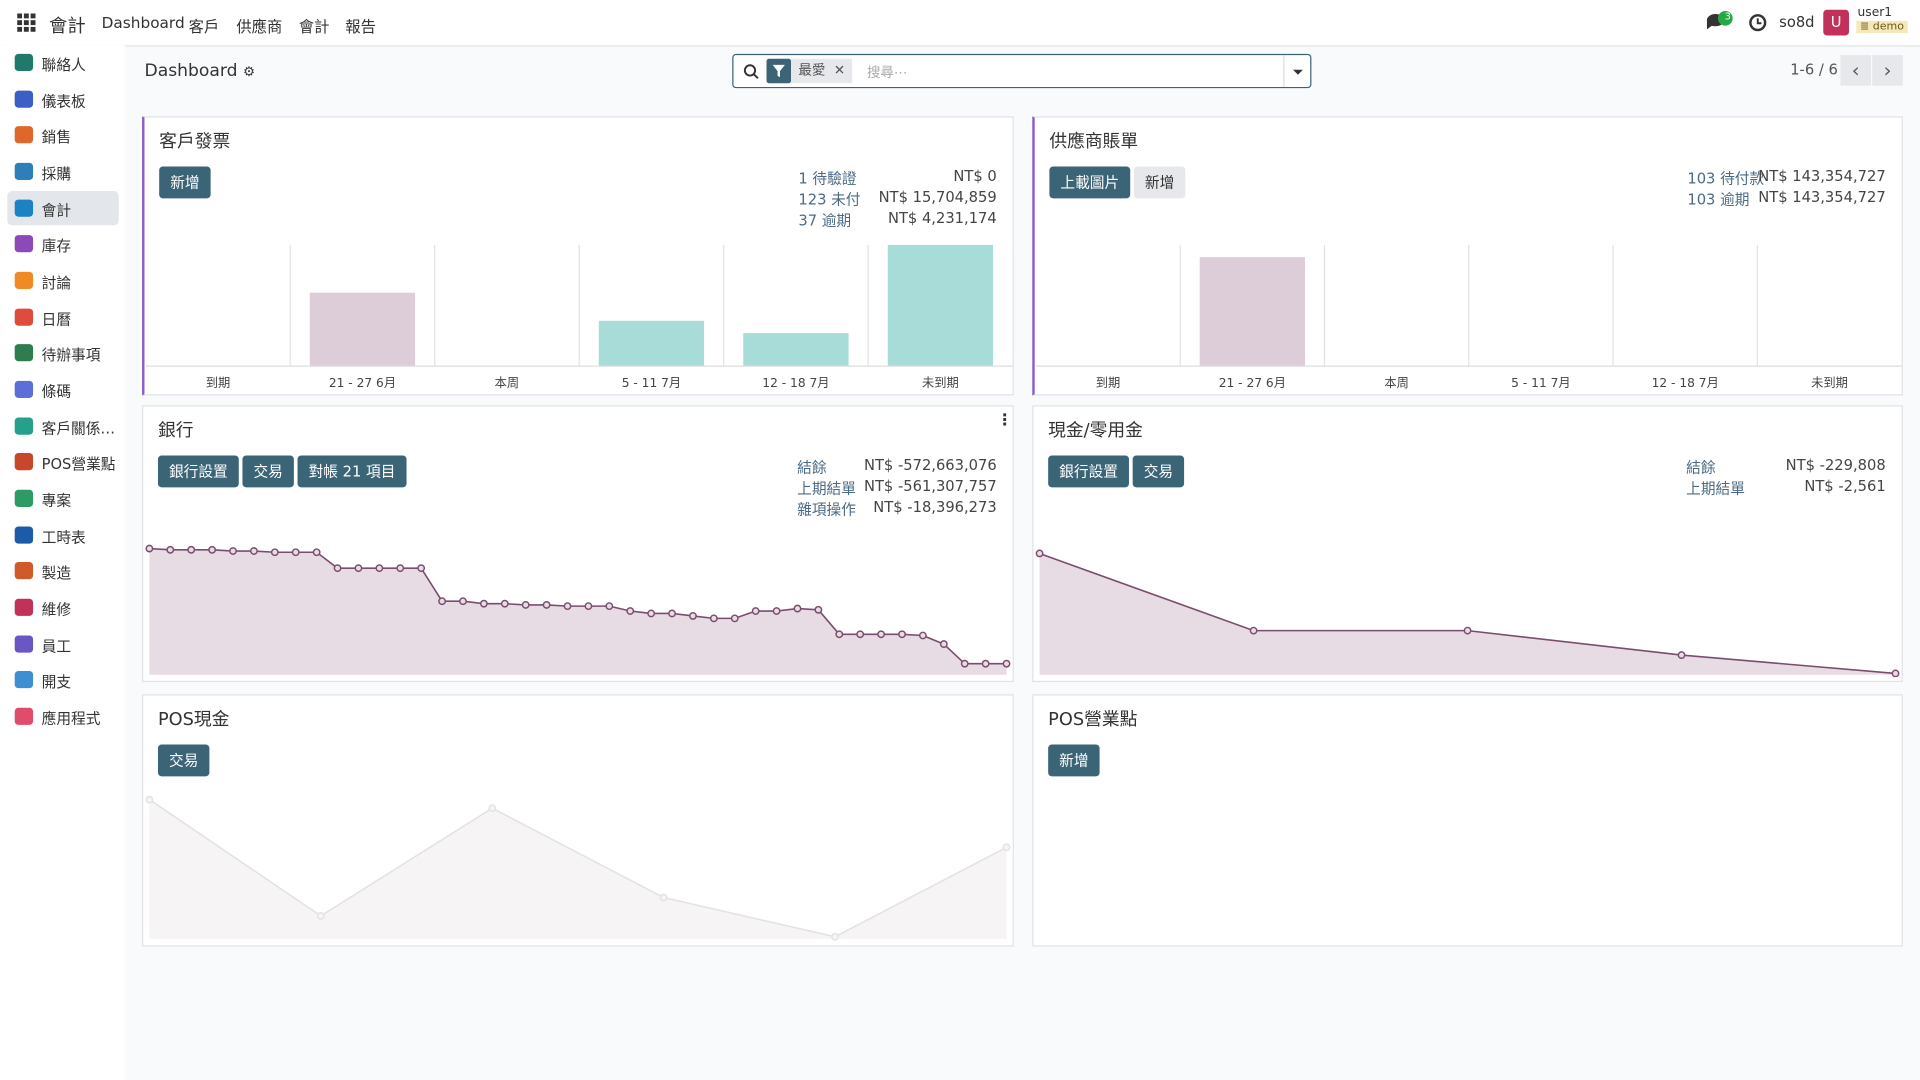  I want to click on sidebar-item: 儀表板, so click(62, 99).